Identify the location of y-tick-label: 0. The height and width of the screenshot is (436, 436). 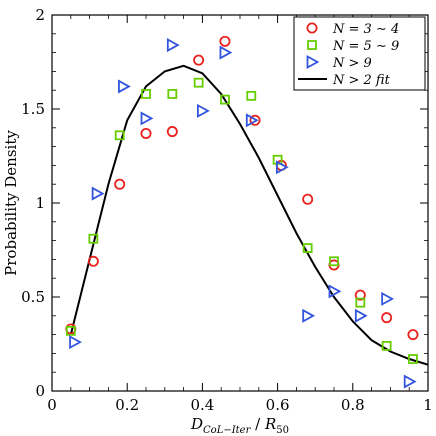
(40, 391).